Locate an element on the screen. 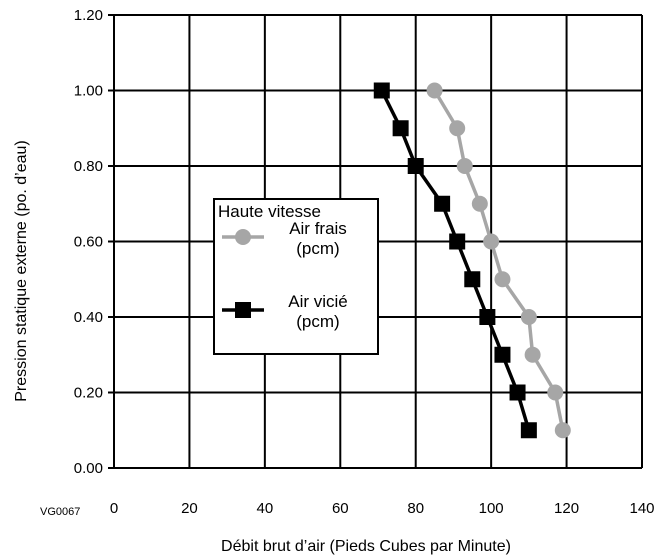  x-tick-label: 0 is located at coordinates (114, 508).